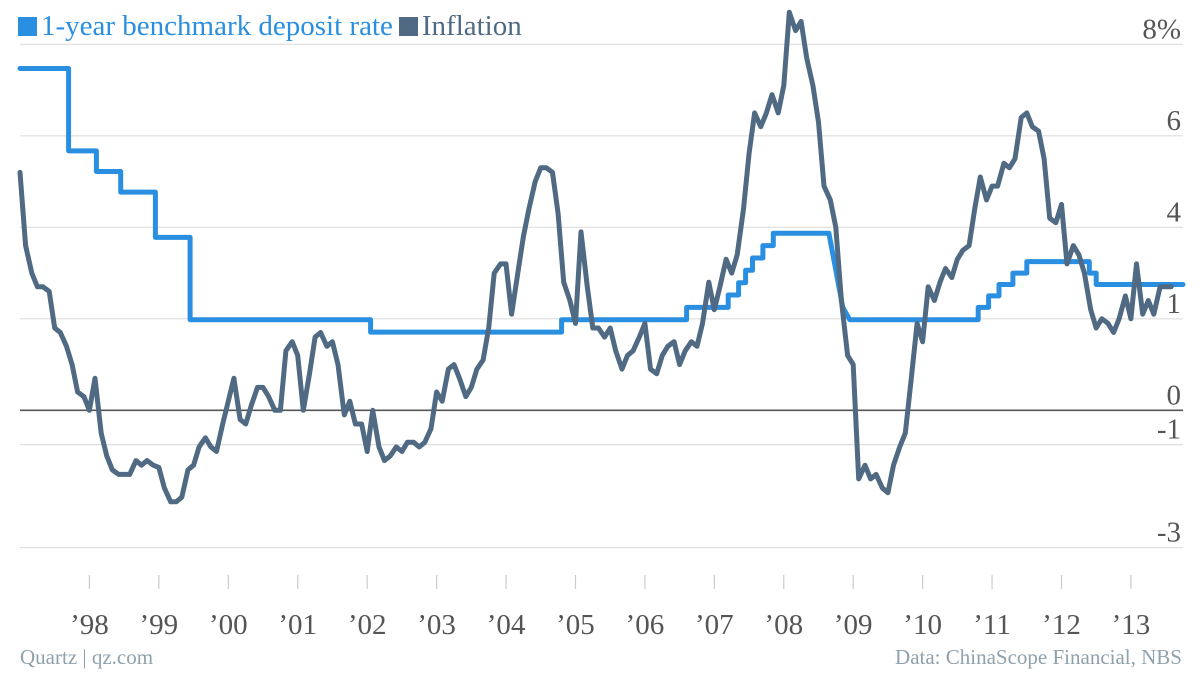 This screenshot has width=1200, height=676. I want to click on source-credit: Quartz | qz.com, so click(87, 657).